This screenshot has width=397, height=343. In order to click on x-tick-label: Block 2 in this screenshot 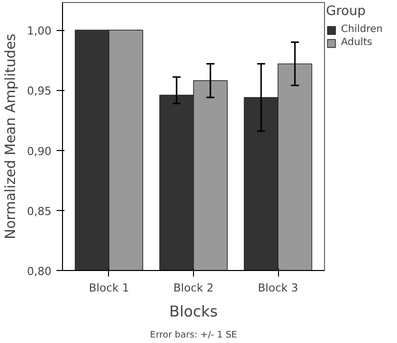, I will do `click(193, 288)`.